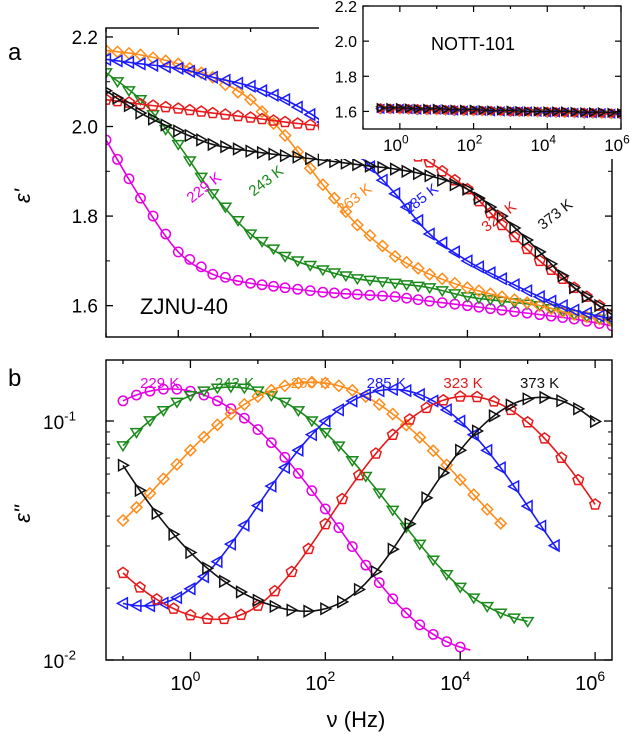 The image size is (633, 734). What do you see at coordinates (346, 42) in the screenshot?
I see `inset-y-tick-label: 2.0` at bounding box center [346, 42].